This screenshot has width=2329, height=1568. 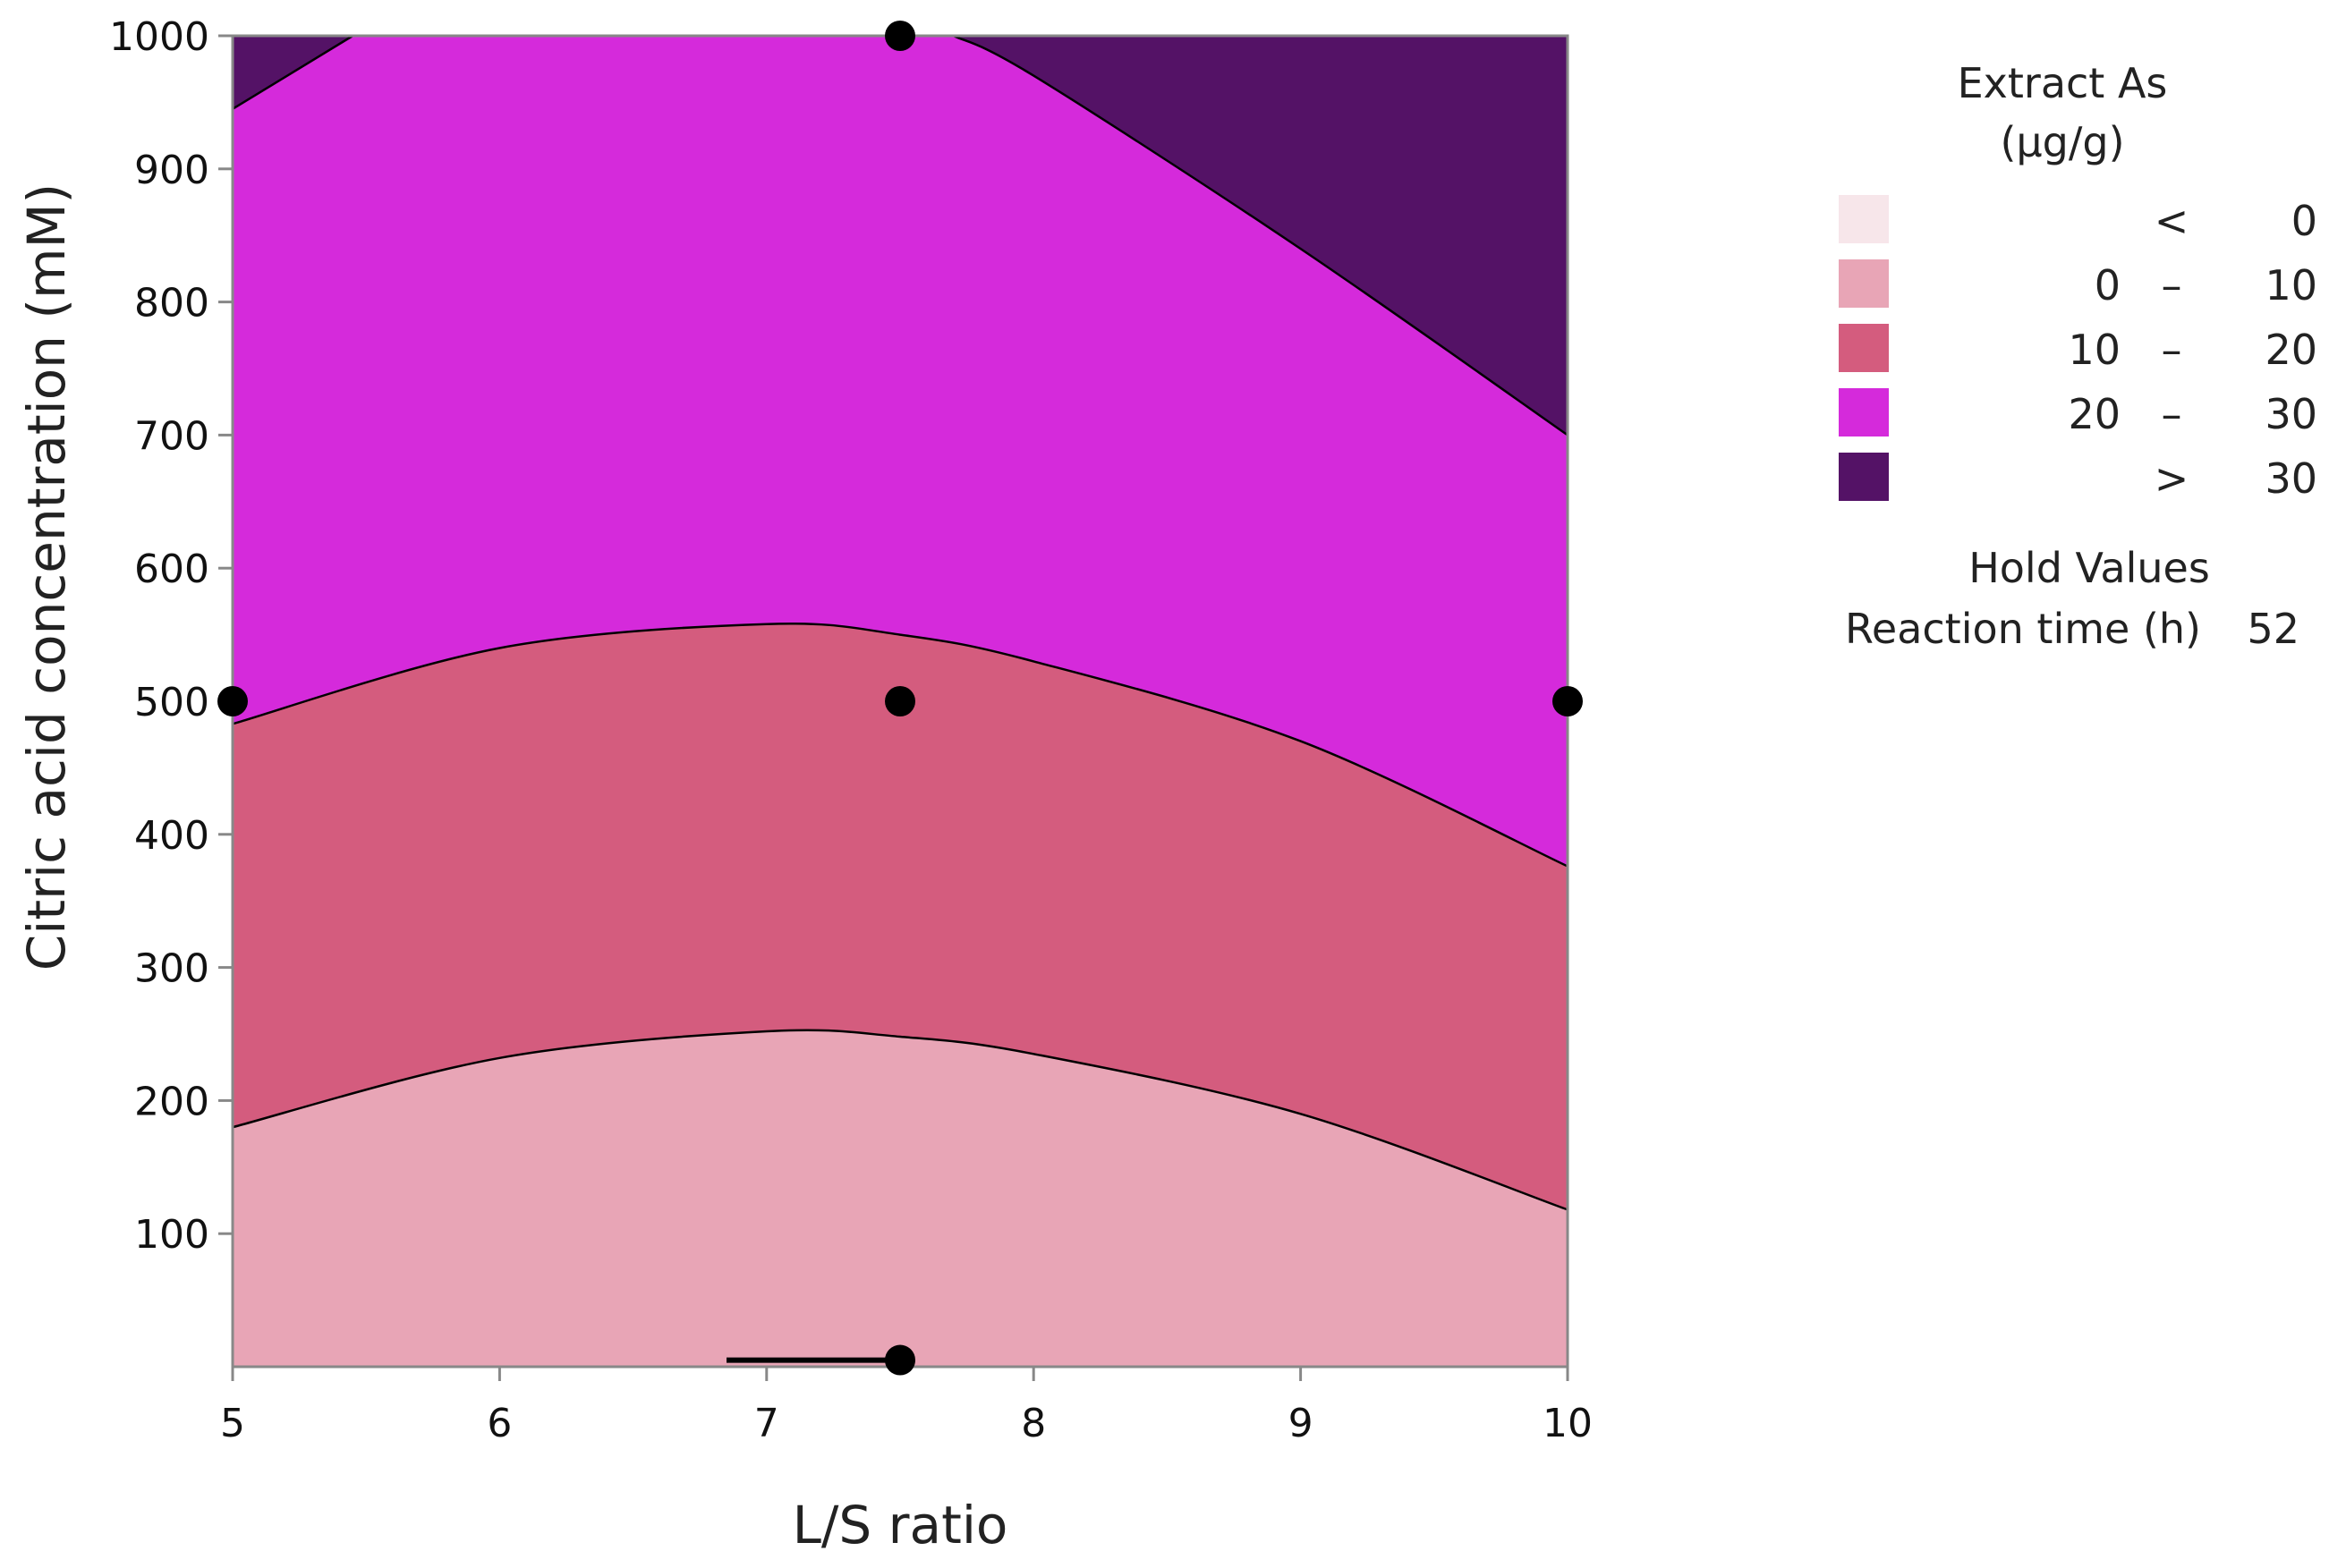 I want to click on hold-values-row: Reaction time (h) 52, so click(x=2075, y=633).